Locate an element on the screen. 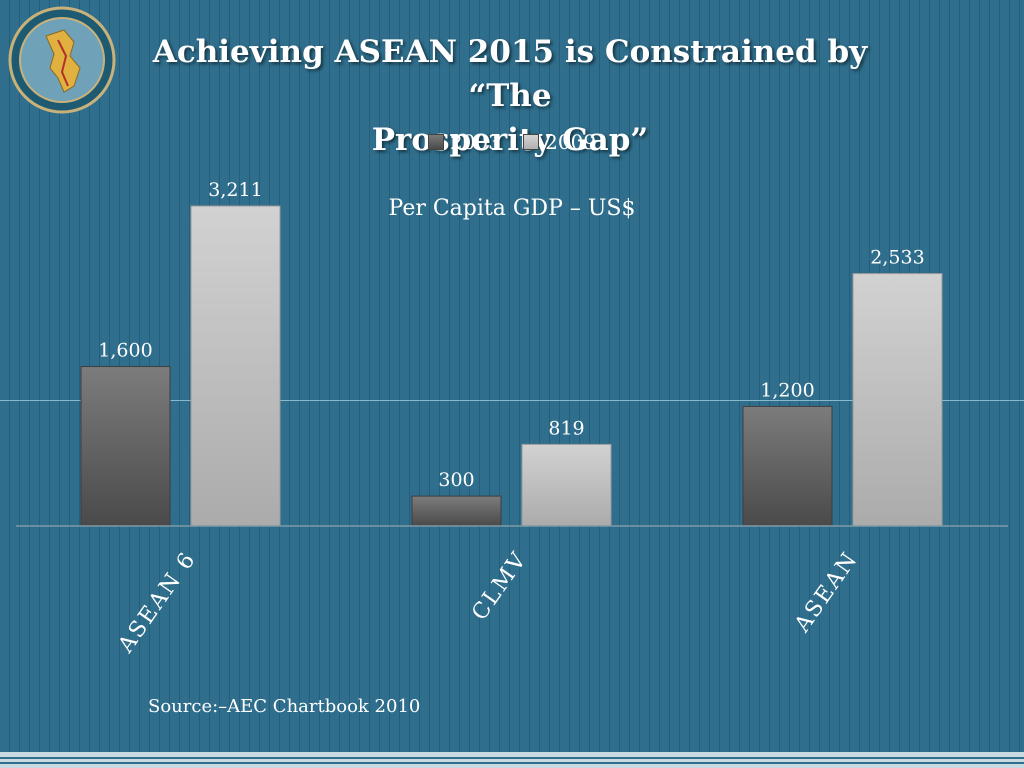  legend-label-2009: 2009 is located at coordinates (571, 142).